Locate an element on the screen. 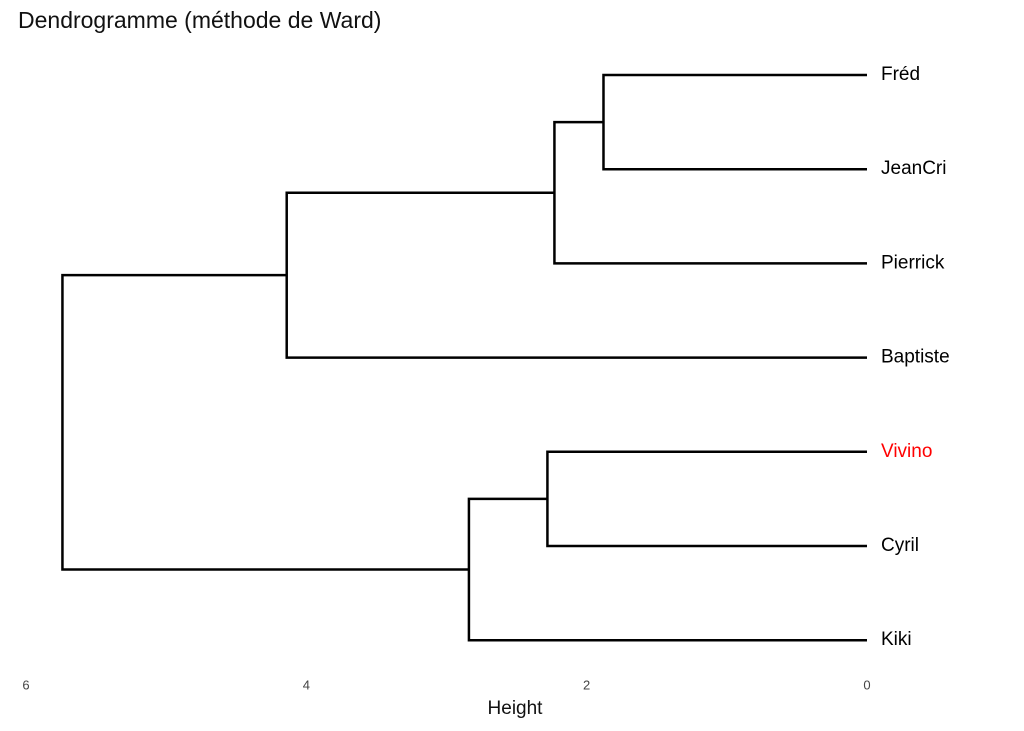 Image resolution: width=1024 pixels, height=731 pixels. x-tick-label: 6 is located at coordinates (25, 684).